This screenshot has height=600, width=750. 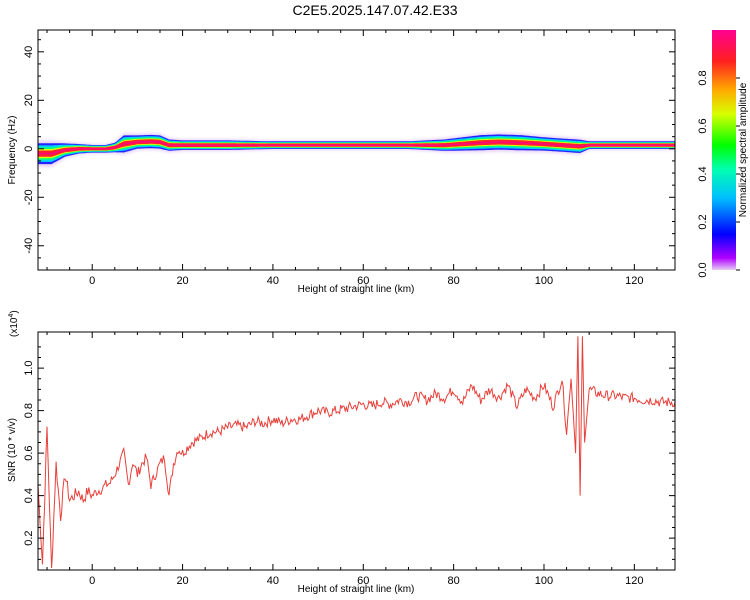 I want to click on colorbar-tick-label: 0.6, so click(x=703, y=125).